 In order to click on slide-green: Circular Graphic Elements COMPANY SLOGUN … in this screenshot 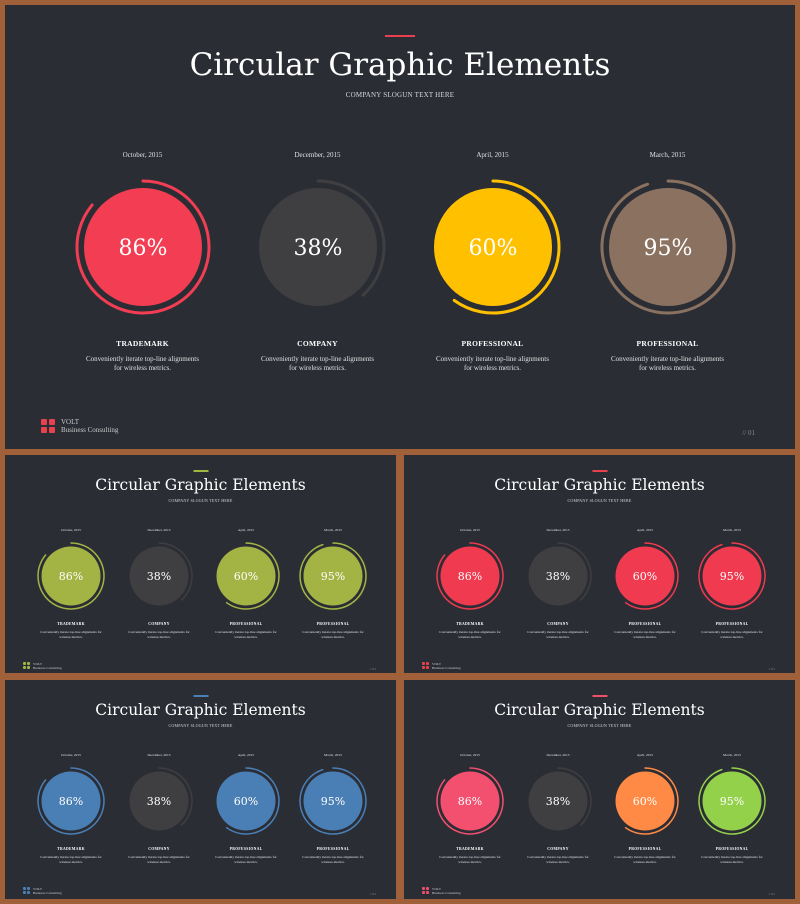, I will do `click(200, 564)`.